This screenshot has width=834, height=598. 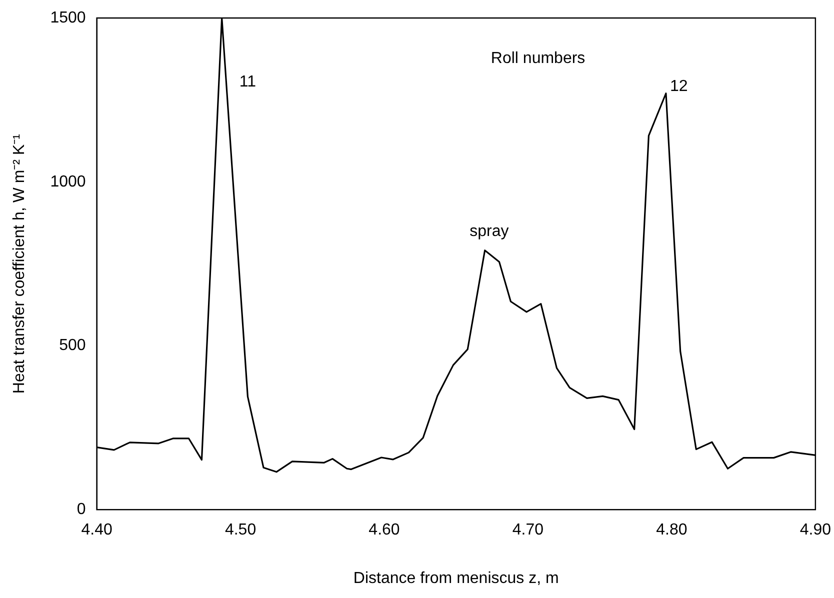 I want to click on y-tick-label: 1500, so click(x=68, y=17).